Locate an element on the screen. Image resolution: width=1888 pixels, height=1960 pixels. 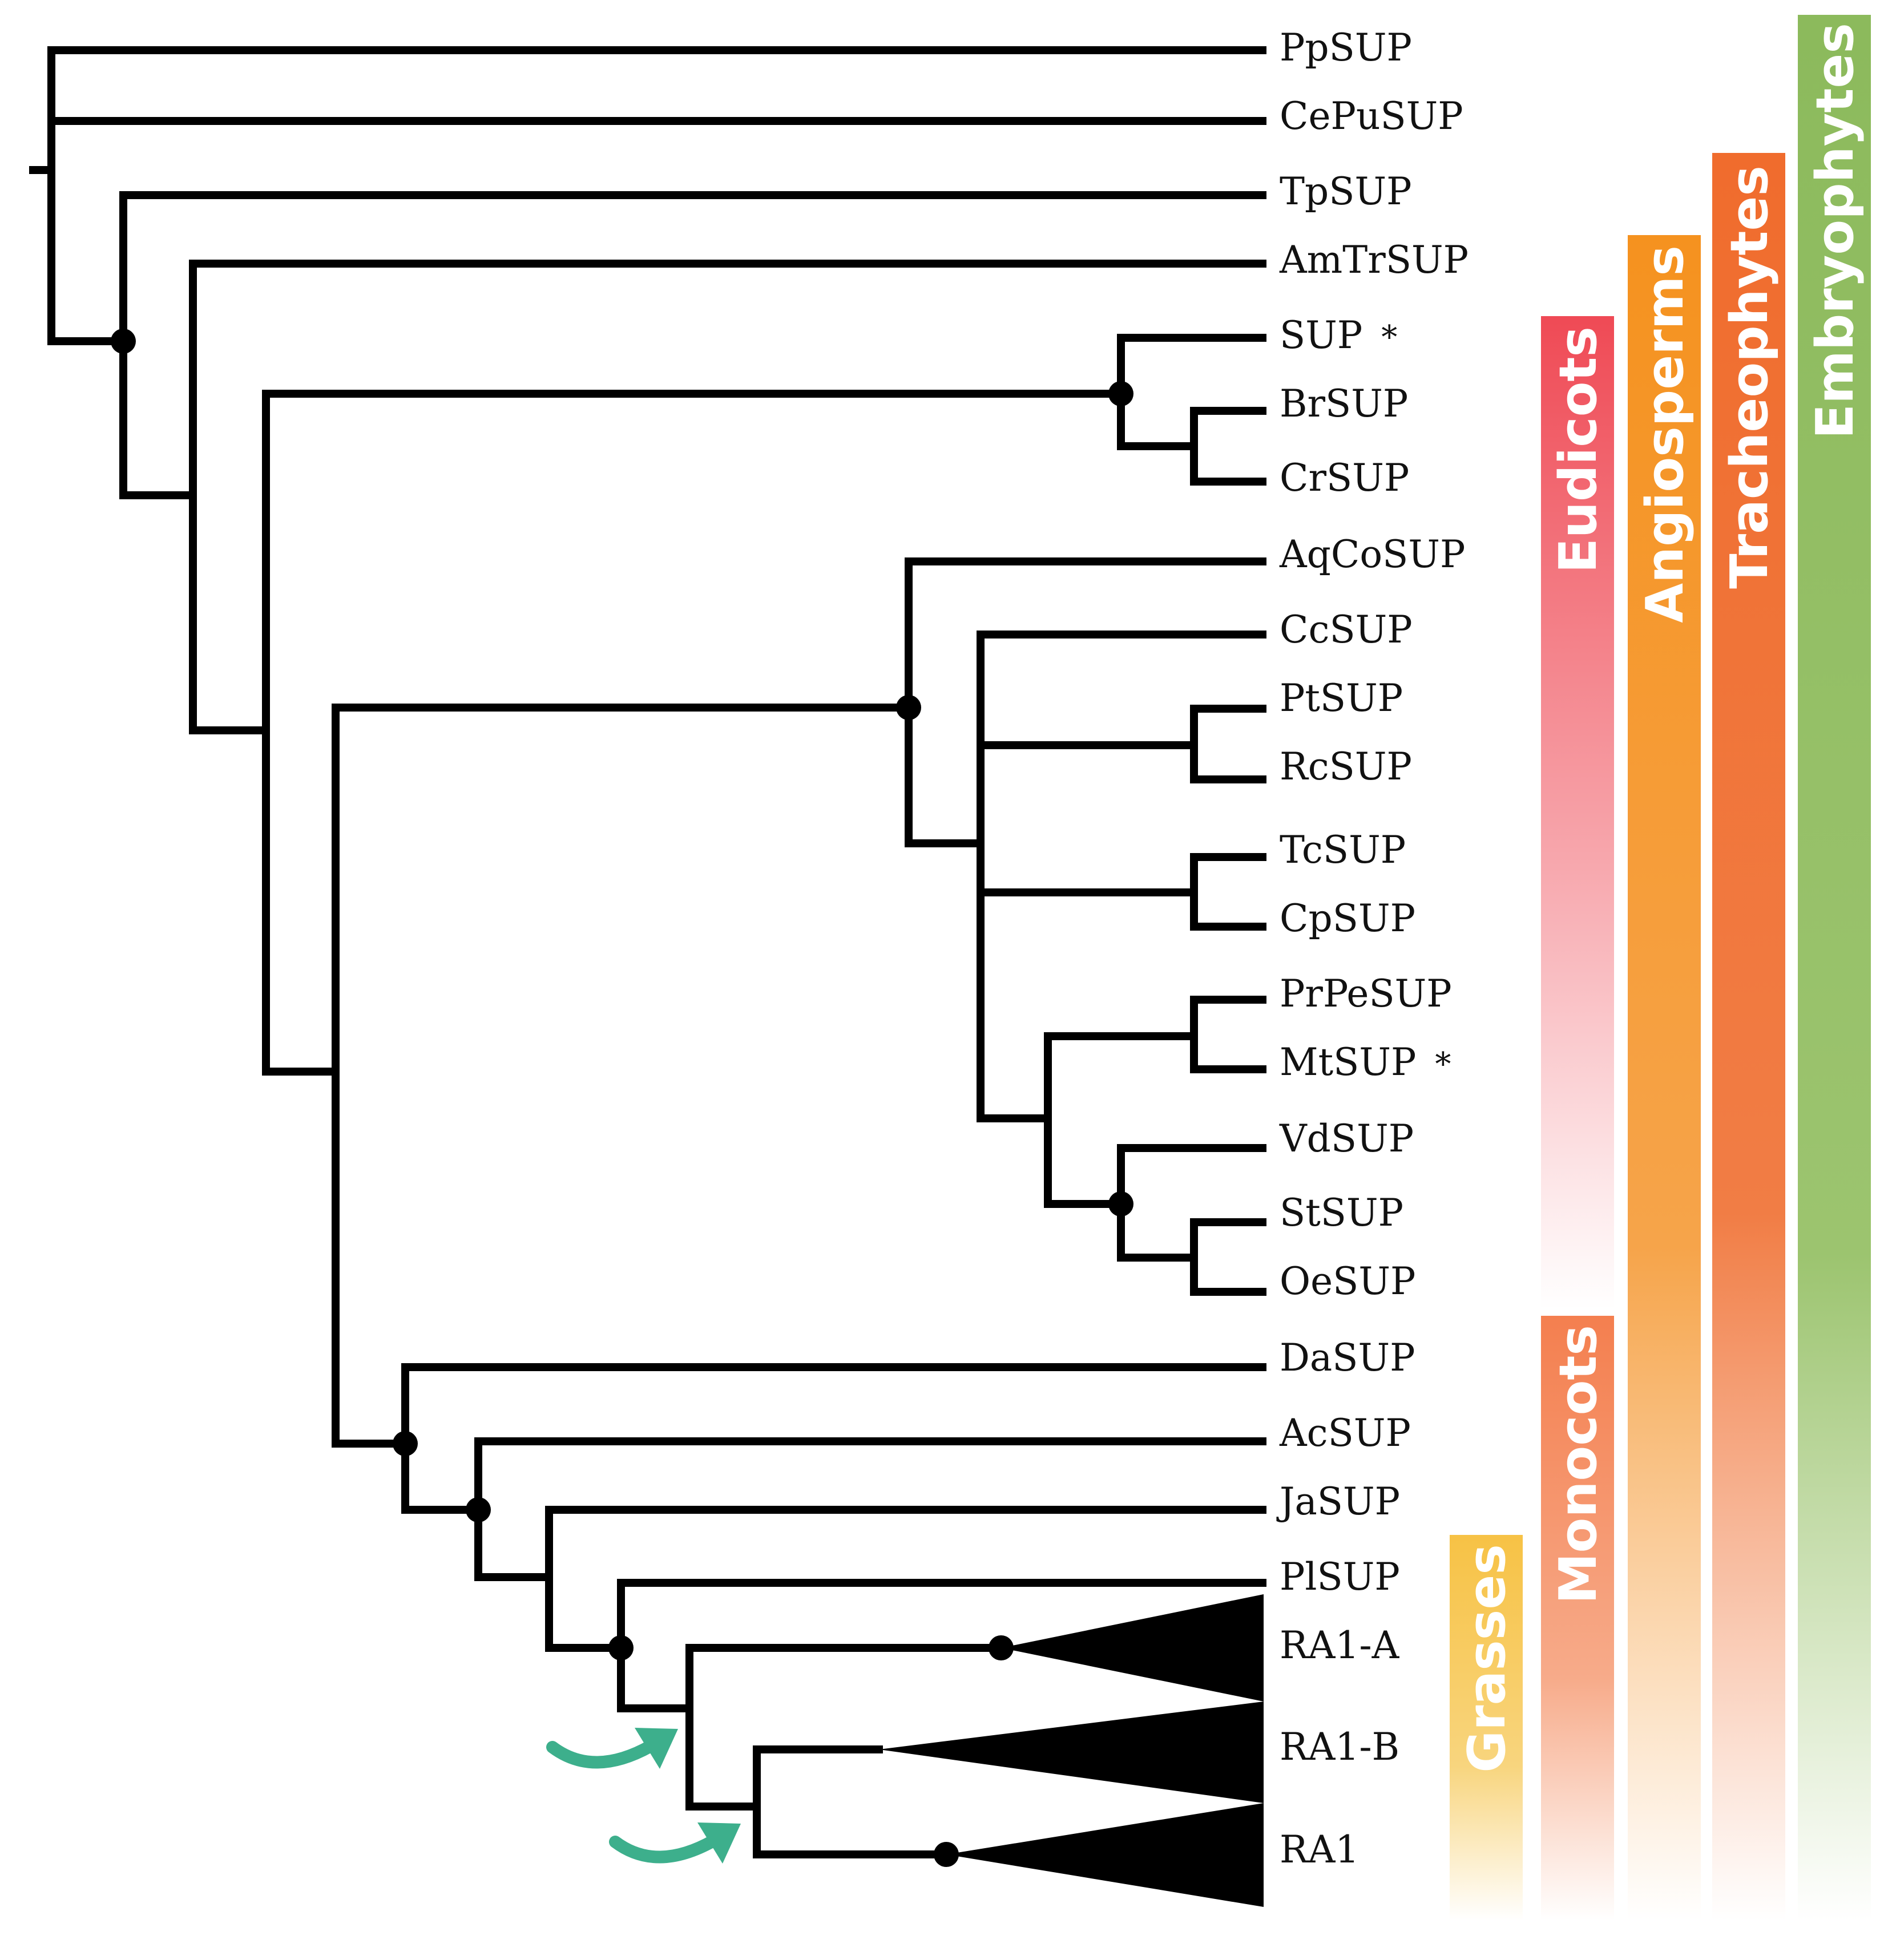
duplication-arrows is located at coordinates (644, 1796).